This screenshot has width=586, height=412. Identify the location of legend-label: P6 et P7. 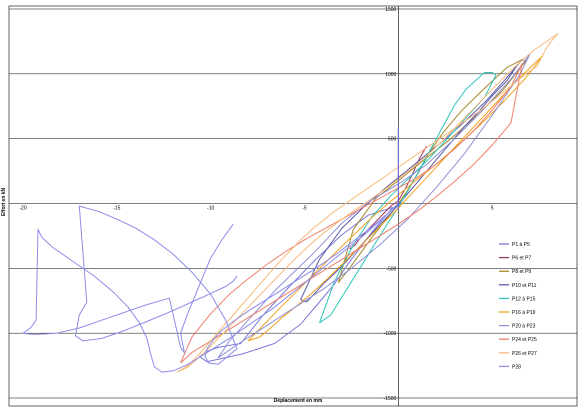
(521, 259).